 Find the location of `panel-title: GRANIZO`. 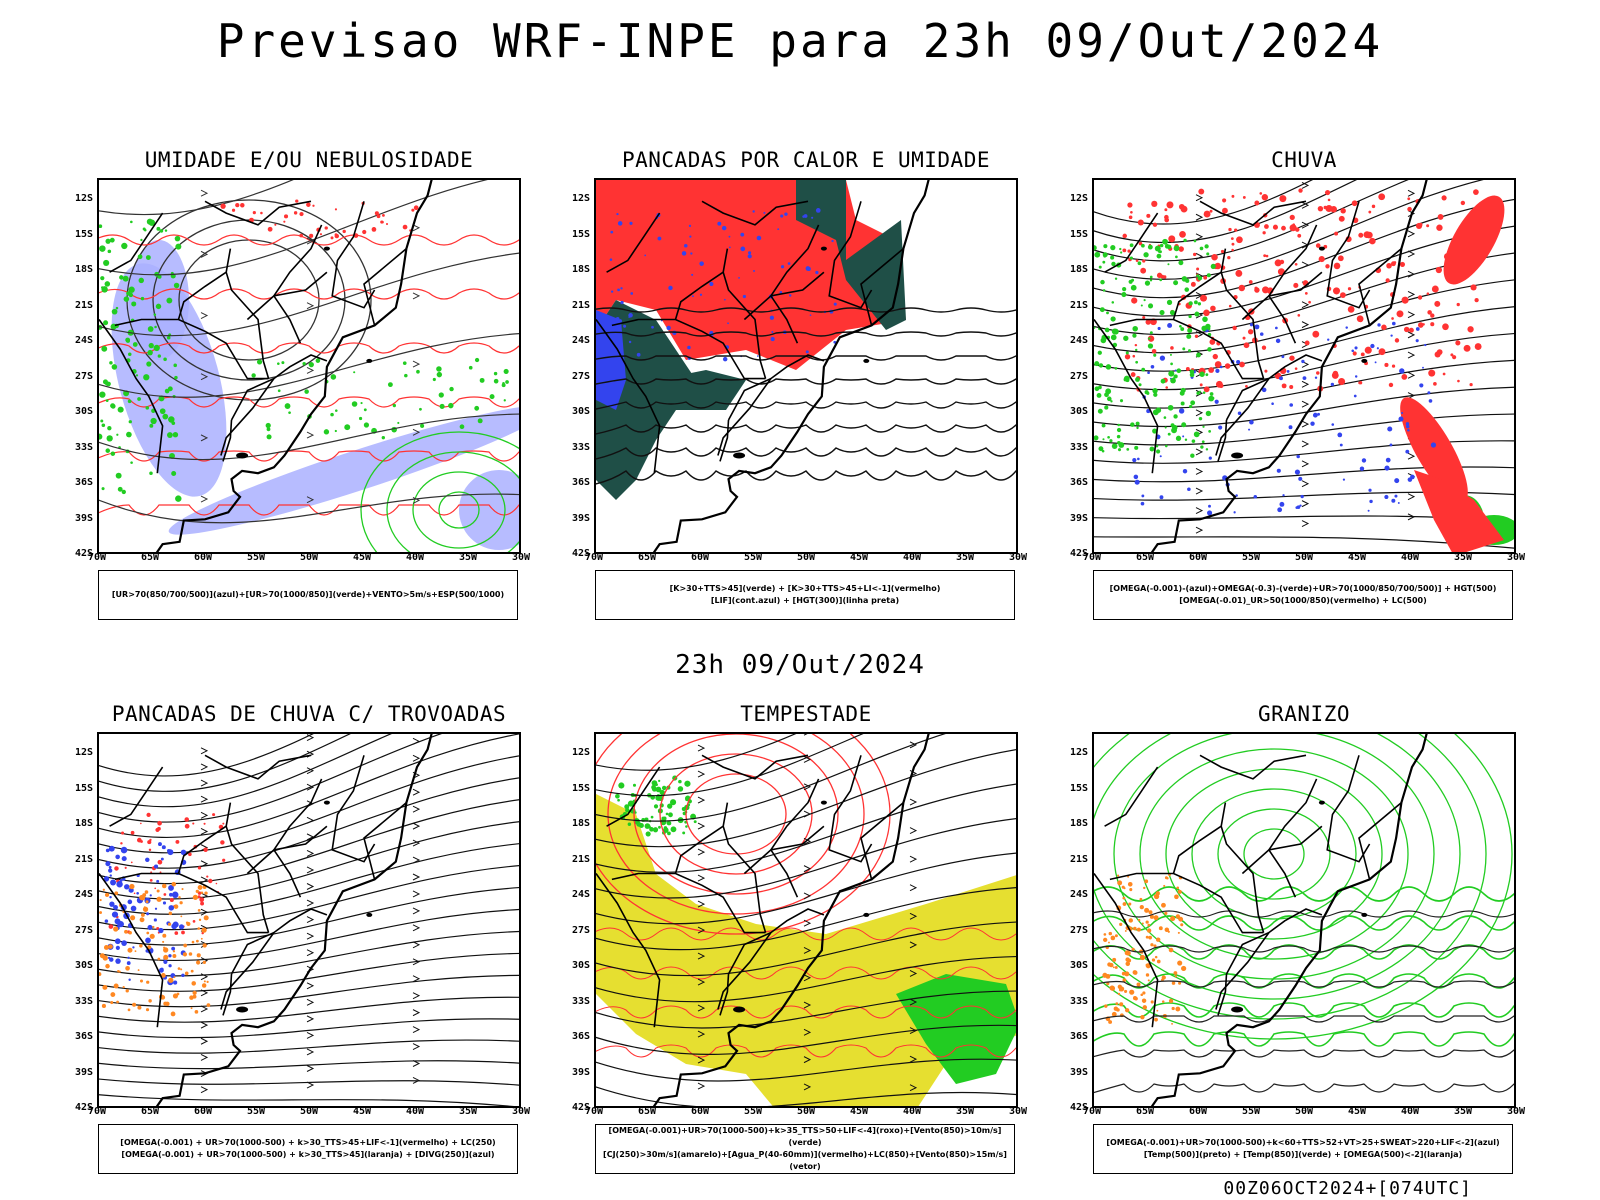

panel-title: GRANIZO is located at coordinates (1303, 714).